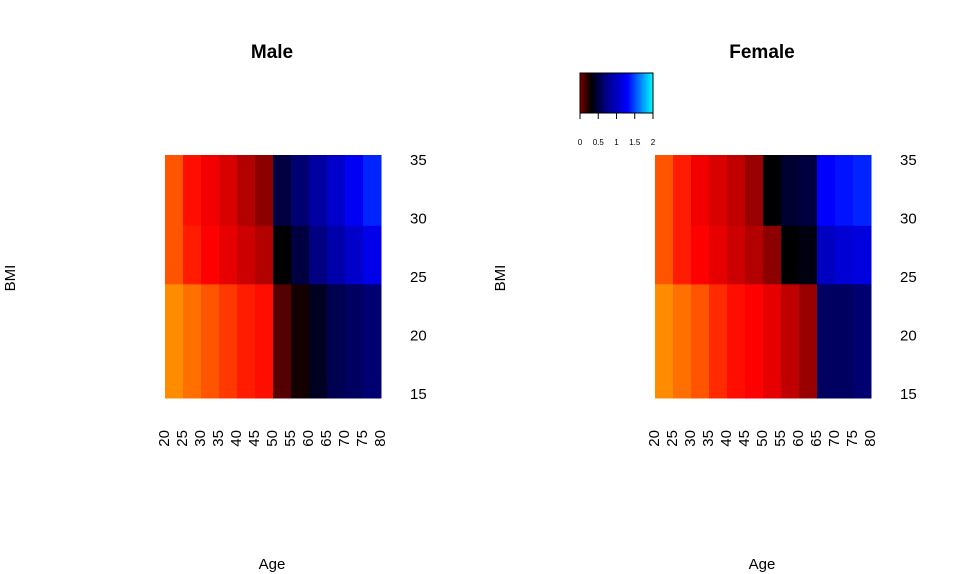 The height and width of the screenshot is (574, 979). I want to click on y-tick-label: 25, so click(908, 277).